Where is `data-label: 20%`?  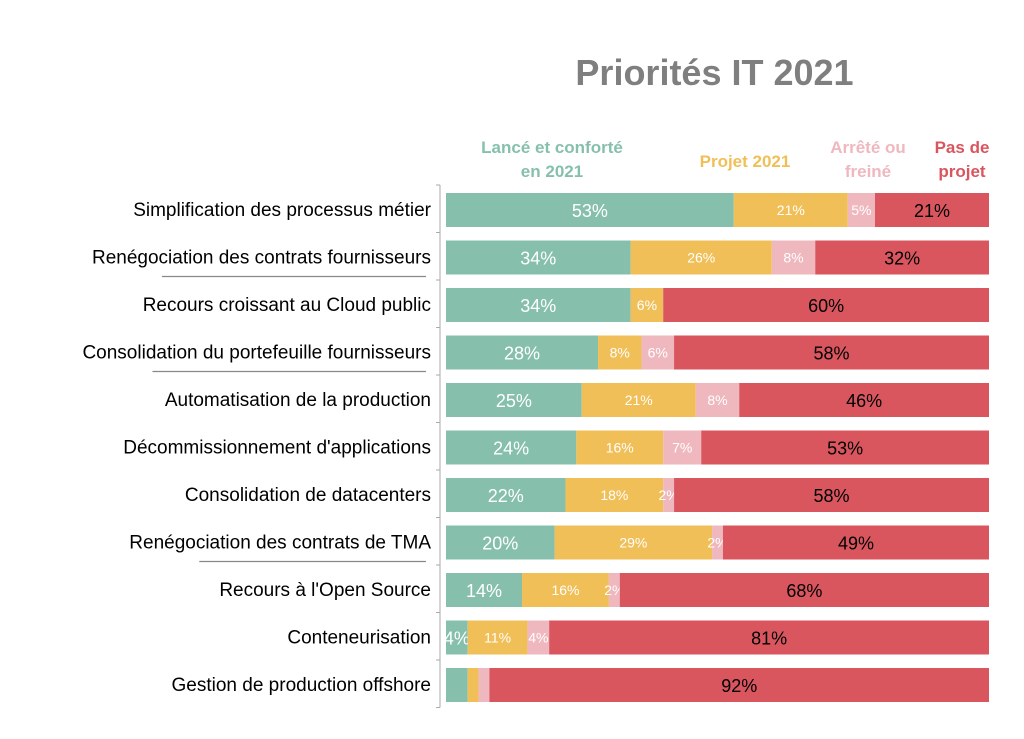 data-label: 20% is located at coordinates (500, 544).